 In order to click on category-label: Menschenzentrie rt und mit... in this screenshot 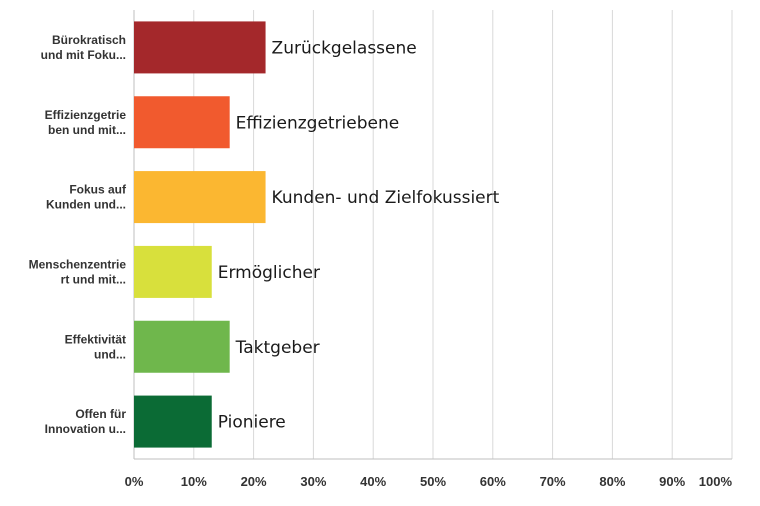, I will do `click(78, 271)`.